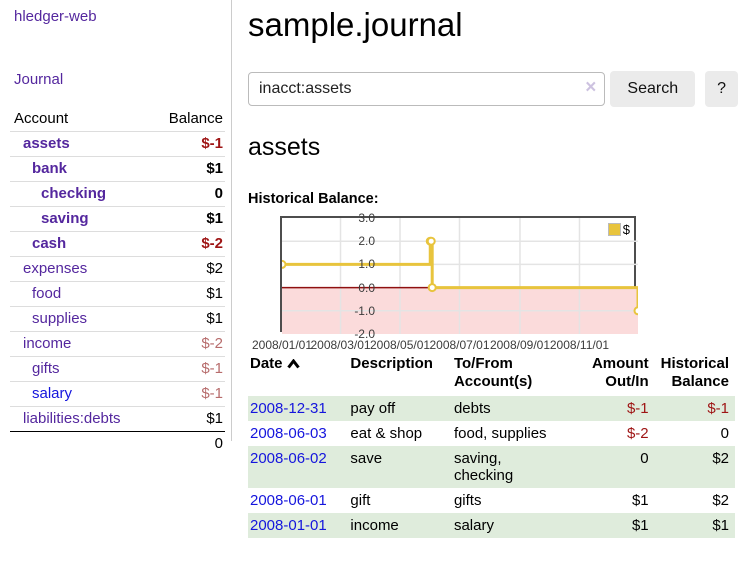  I want to click on register-row: 2008-12-31 pay off debts $-1 $-1, so click(491, 408).